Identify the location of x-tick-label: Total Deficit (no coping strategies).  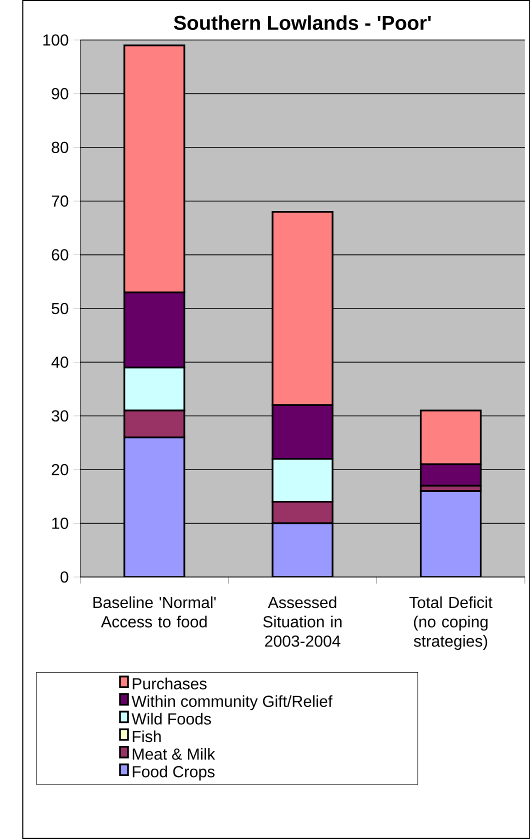
(450, 623).